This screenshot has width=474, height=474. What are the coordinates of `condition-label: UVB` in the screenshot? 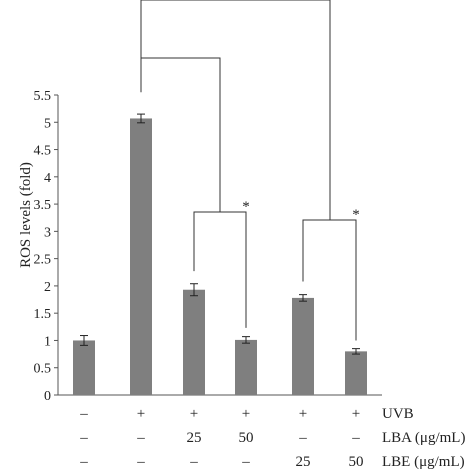 It's located at (398, 414).